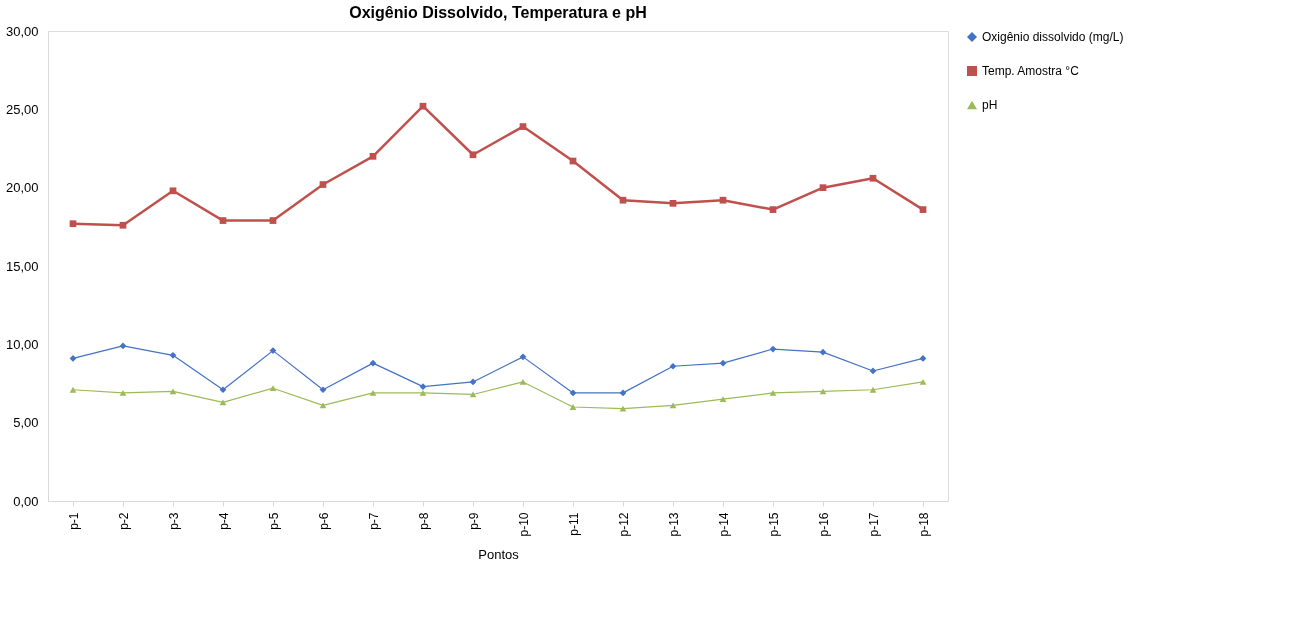  I want to click on y-tick-label: 15,00, so click(22, 266).